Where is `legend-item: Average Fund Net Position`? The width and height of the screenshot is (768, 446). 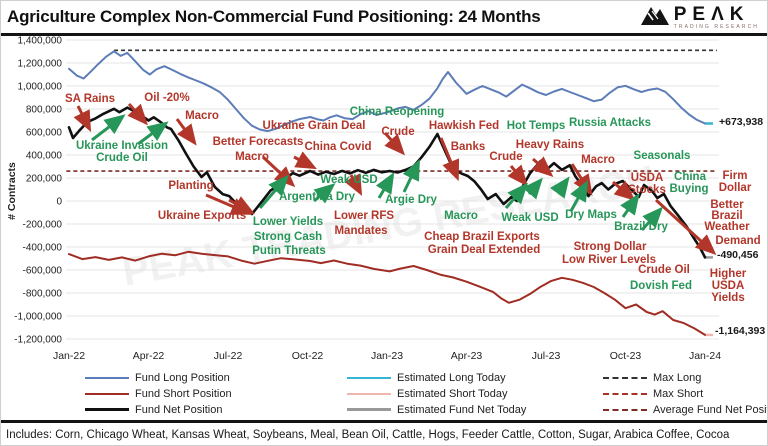 legend-item: Average Fund Net Position is located at coordinates (685, 409).